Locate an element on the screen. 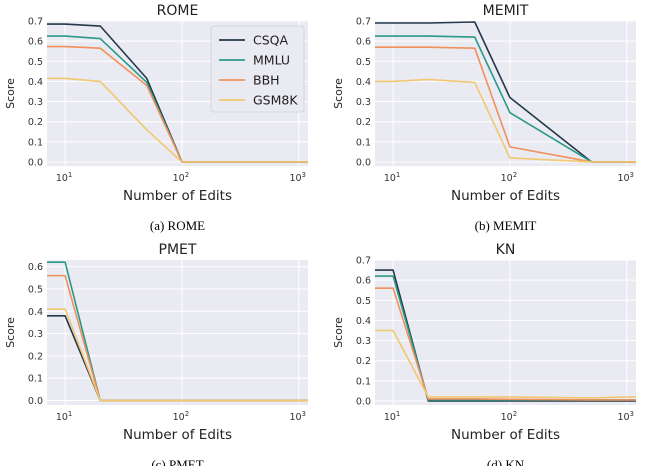 This screenshot has width=660, height=466. legend-box is located at coordinates (257, 69).